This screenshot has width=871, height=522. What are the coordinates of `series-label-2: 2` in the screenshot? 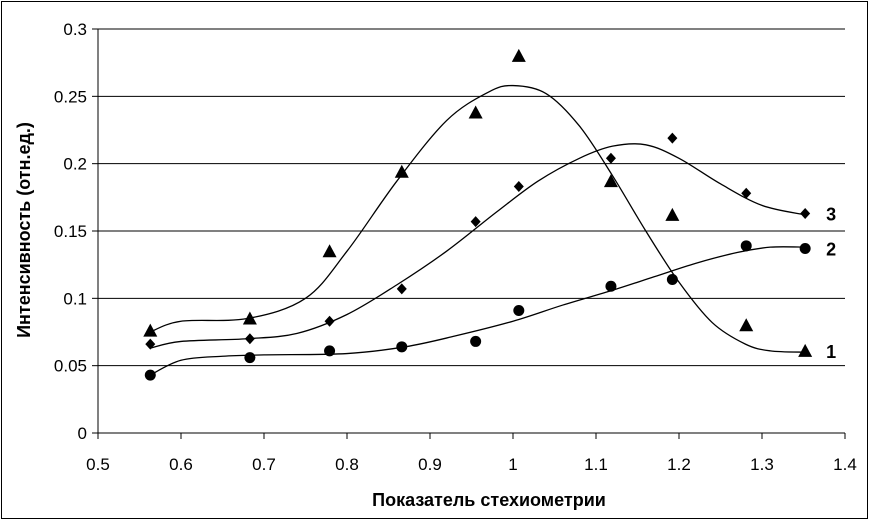 It's located at (831, 250).